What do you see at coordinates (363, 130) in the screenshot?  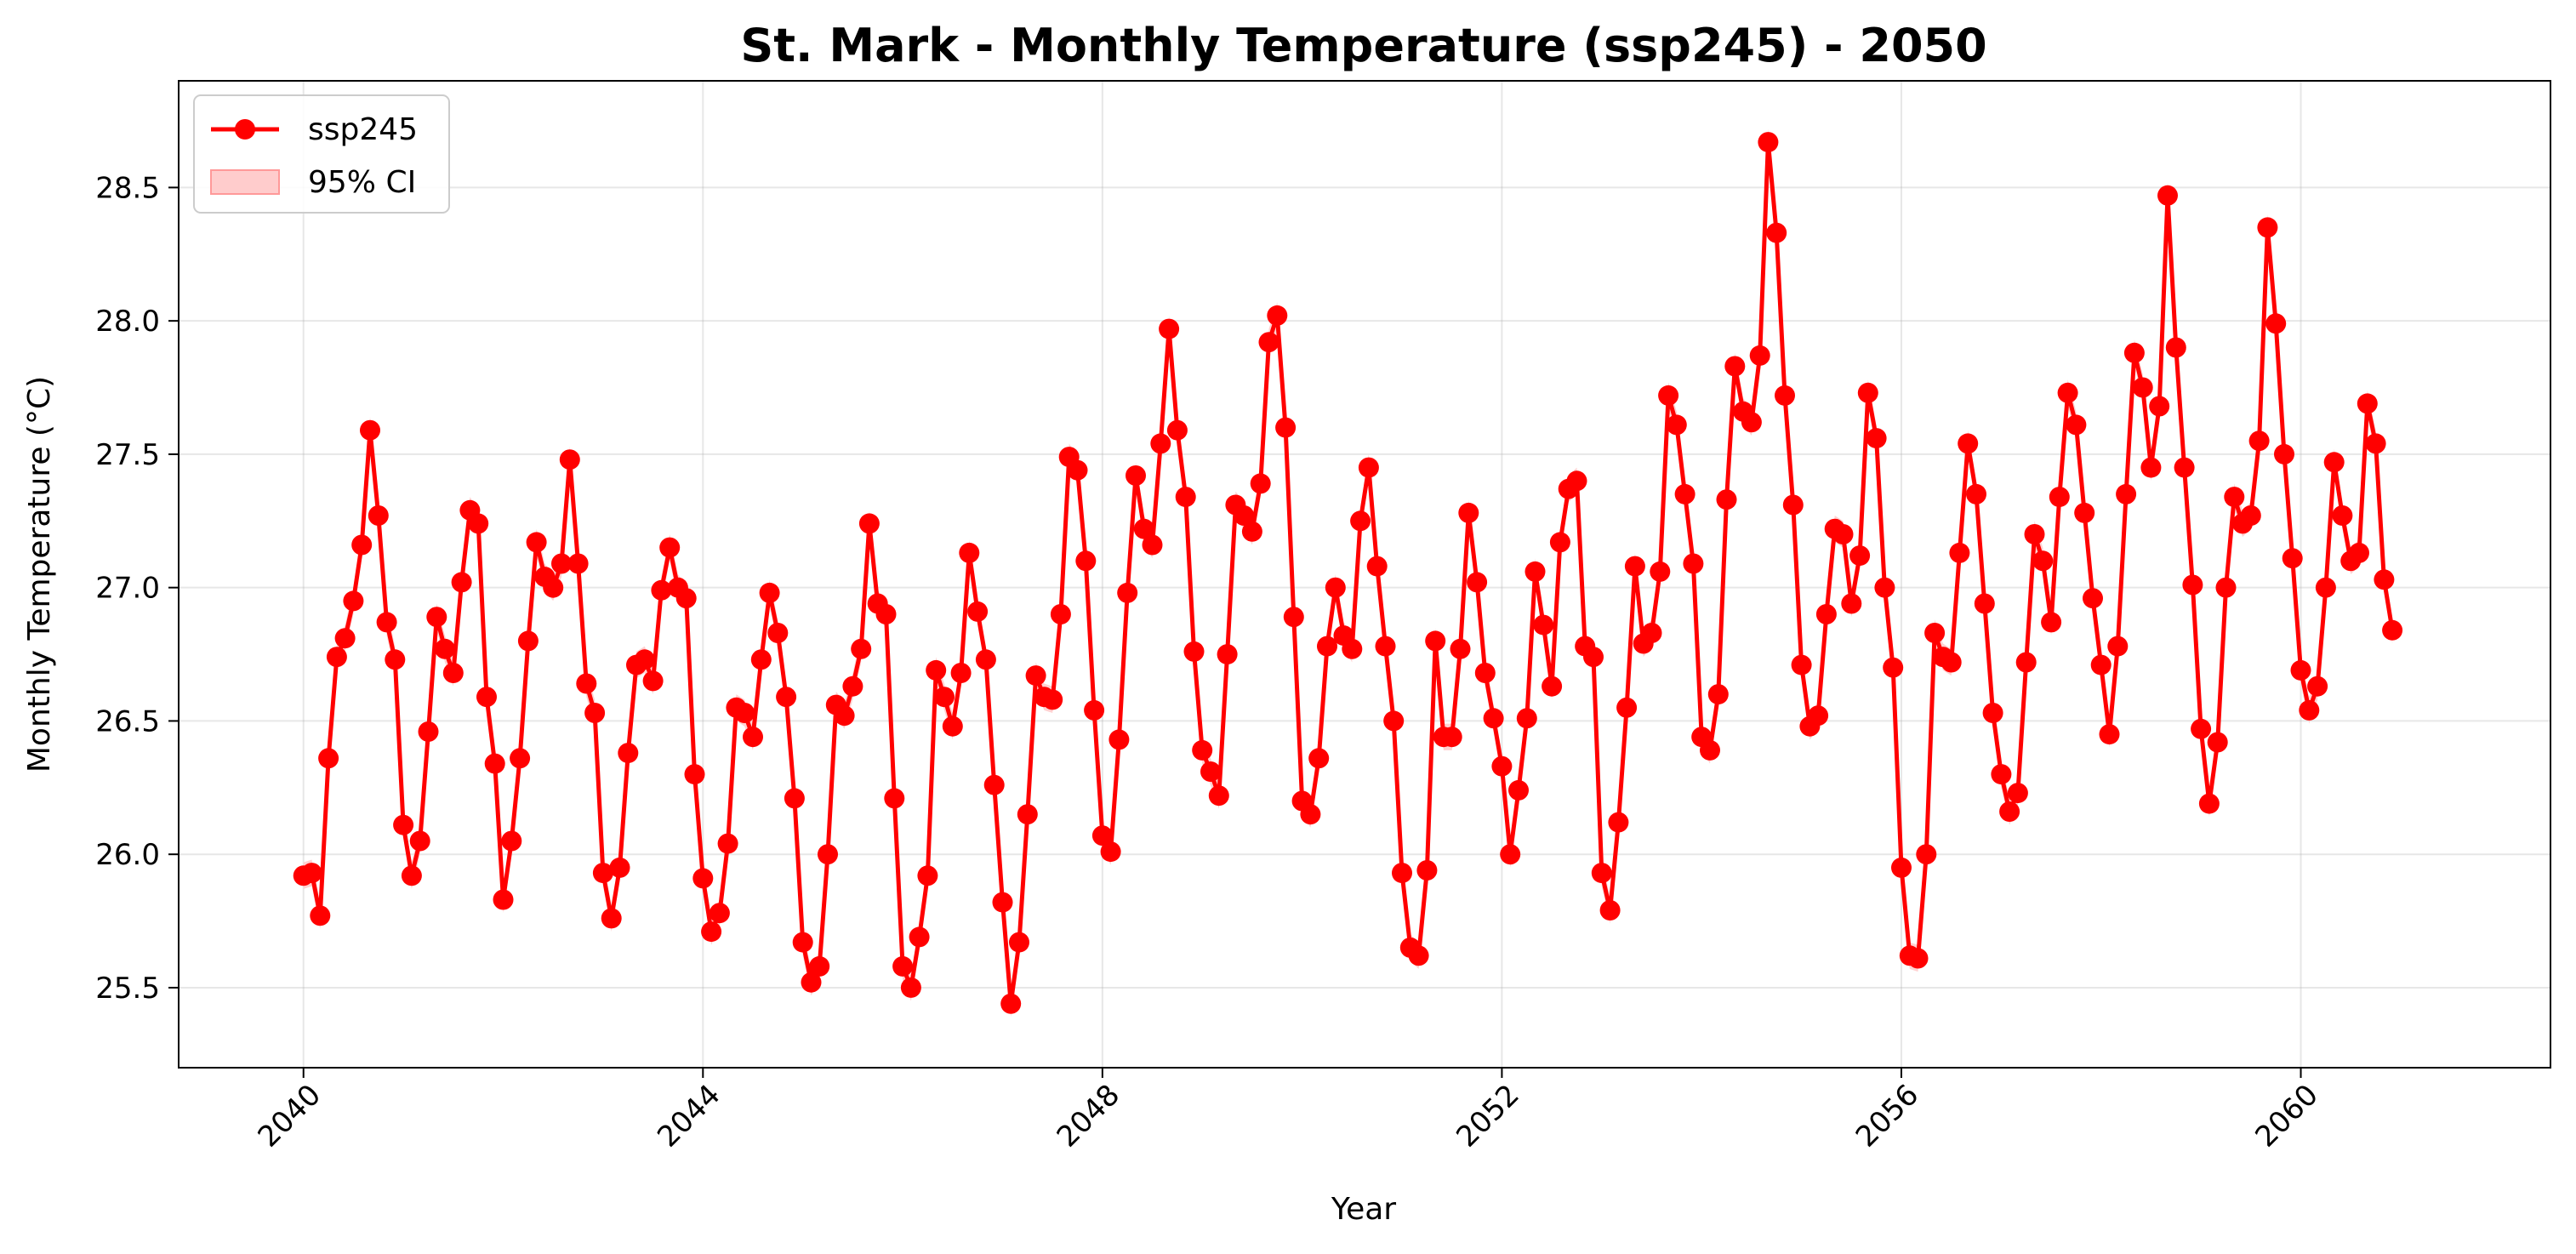 I see `legend-series-label: ssp245` at bounding box center [363, 130].